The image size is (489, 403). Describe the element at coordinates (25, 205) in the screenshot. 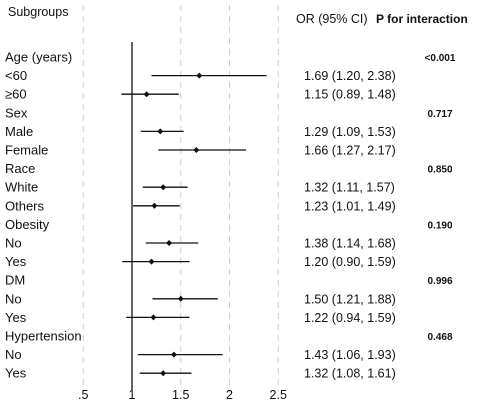

I see `subgroup-label: Others` at that location.